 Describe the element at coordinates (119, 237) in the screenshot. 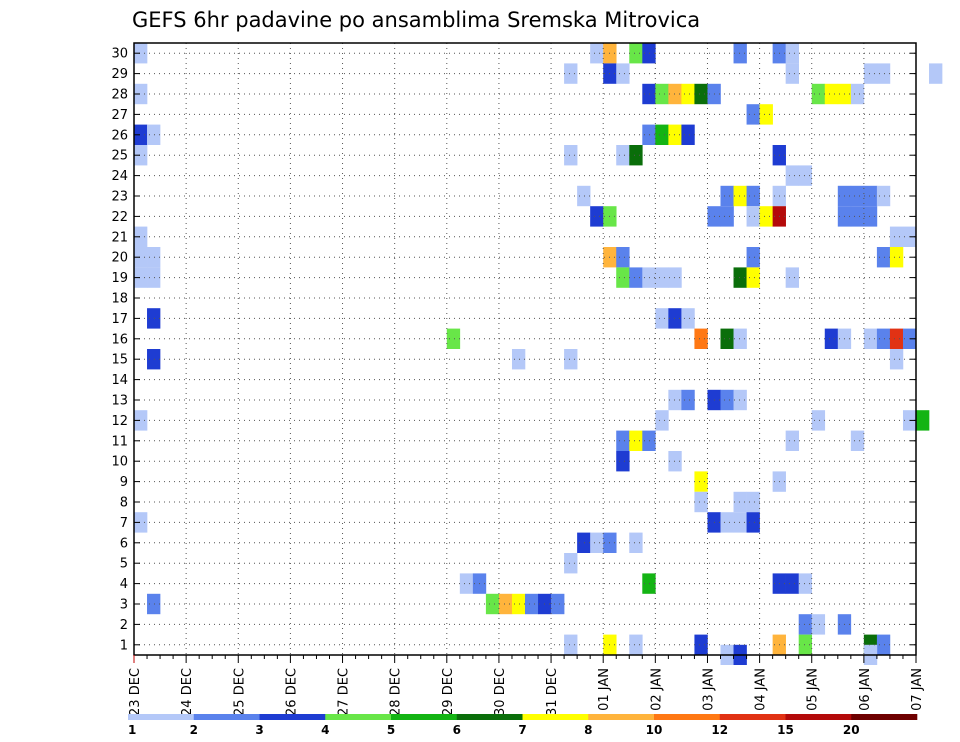

I see `y-tick-label: 21` at that location.